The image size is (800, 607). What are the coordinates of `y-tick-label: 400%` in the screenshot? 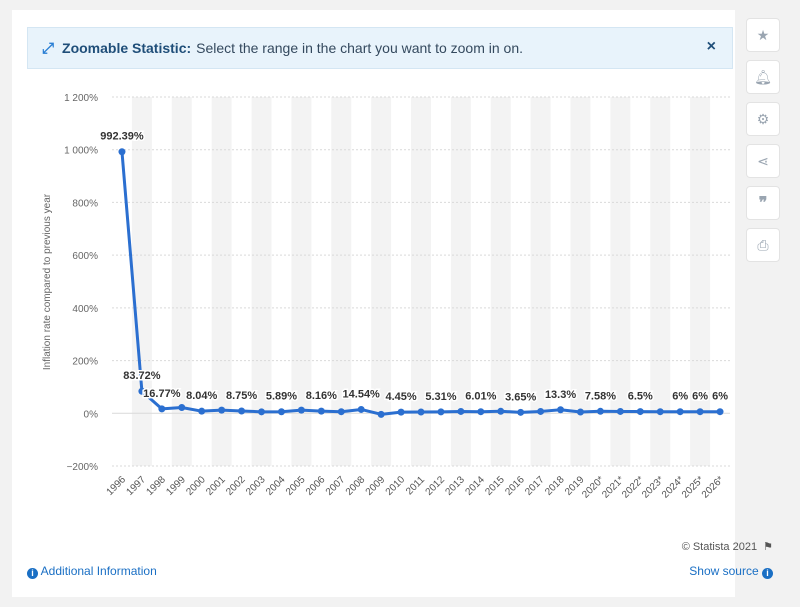 It's located at (85, 309).